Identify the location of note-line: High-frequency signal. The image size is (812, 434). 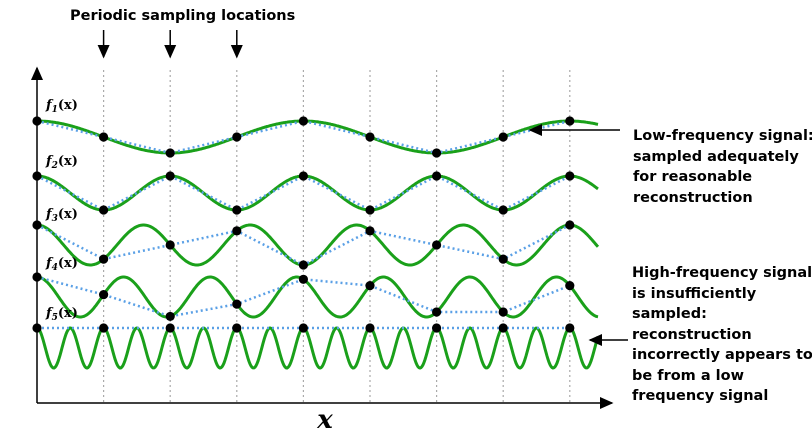
(722, 273).